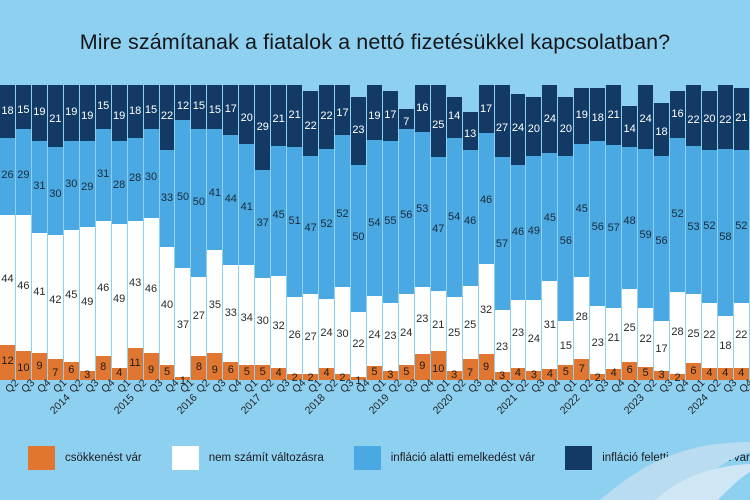  Describe the element at coordinates (502, 244) in the screenshot. I see `bar-value-label: 57` at that location.